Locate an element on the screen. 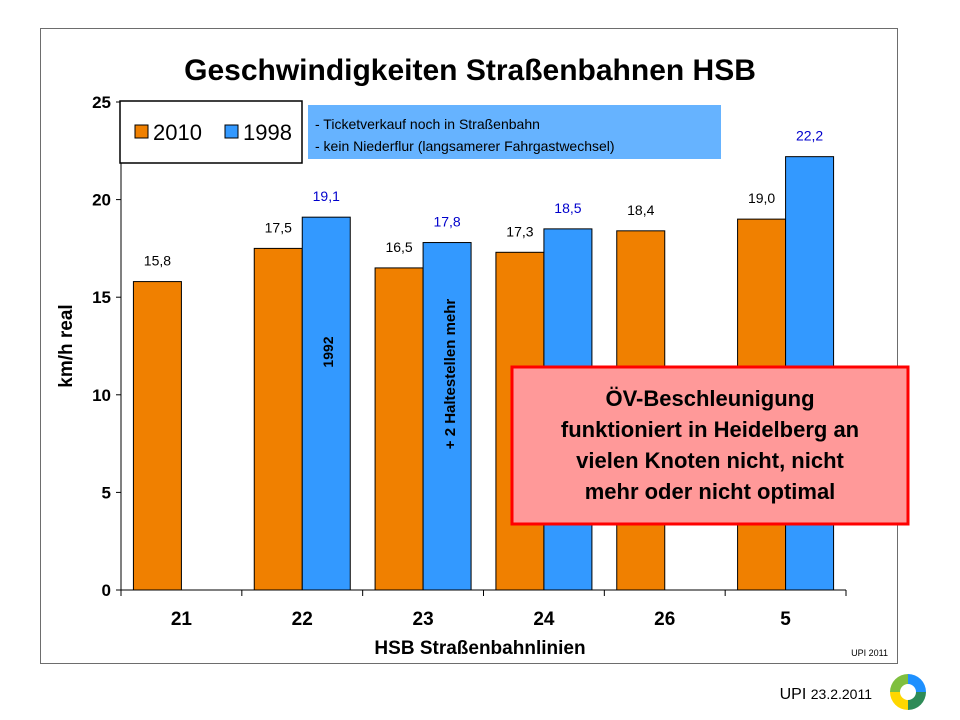 Image resolution: width=960 pixels, height=720 pixels. data-label: 18,4 is located at coordinates (640, 210).